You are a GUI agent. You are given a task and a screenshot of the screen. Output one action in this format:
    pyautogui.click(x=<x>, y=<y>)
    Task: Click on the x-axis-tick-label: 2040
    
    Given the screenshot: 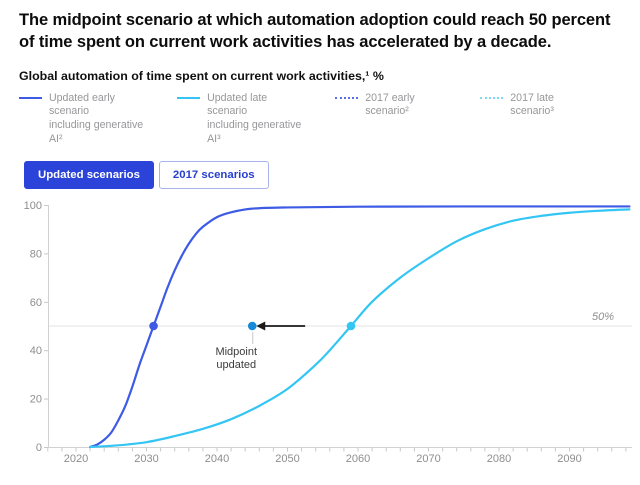 What is the action you would take?
    pyautogui.click(x=217, y=459)
    